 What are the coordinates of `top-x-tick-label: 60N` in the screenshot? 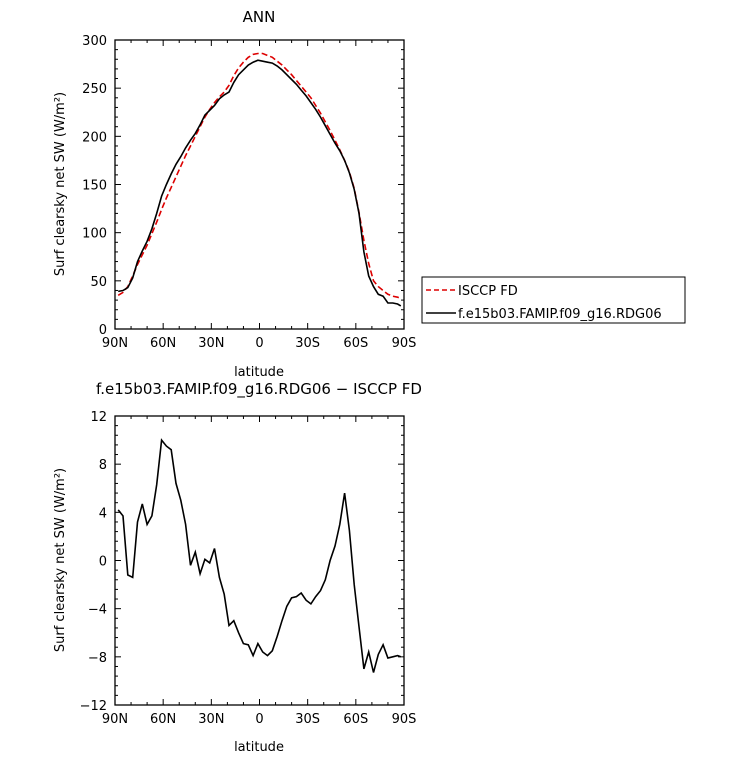 It's located at (163, 343).